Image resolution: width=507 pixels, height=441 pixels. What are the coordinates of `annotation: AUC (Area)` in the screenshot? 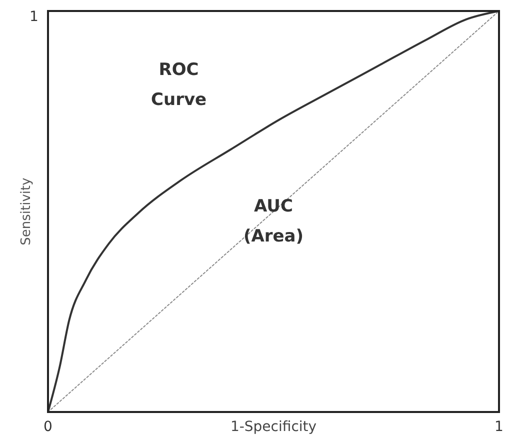 It's located at (273, 221).